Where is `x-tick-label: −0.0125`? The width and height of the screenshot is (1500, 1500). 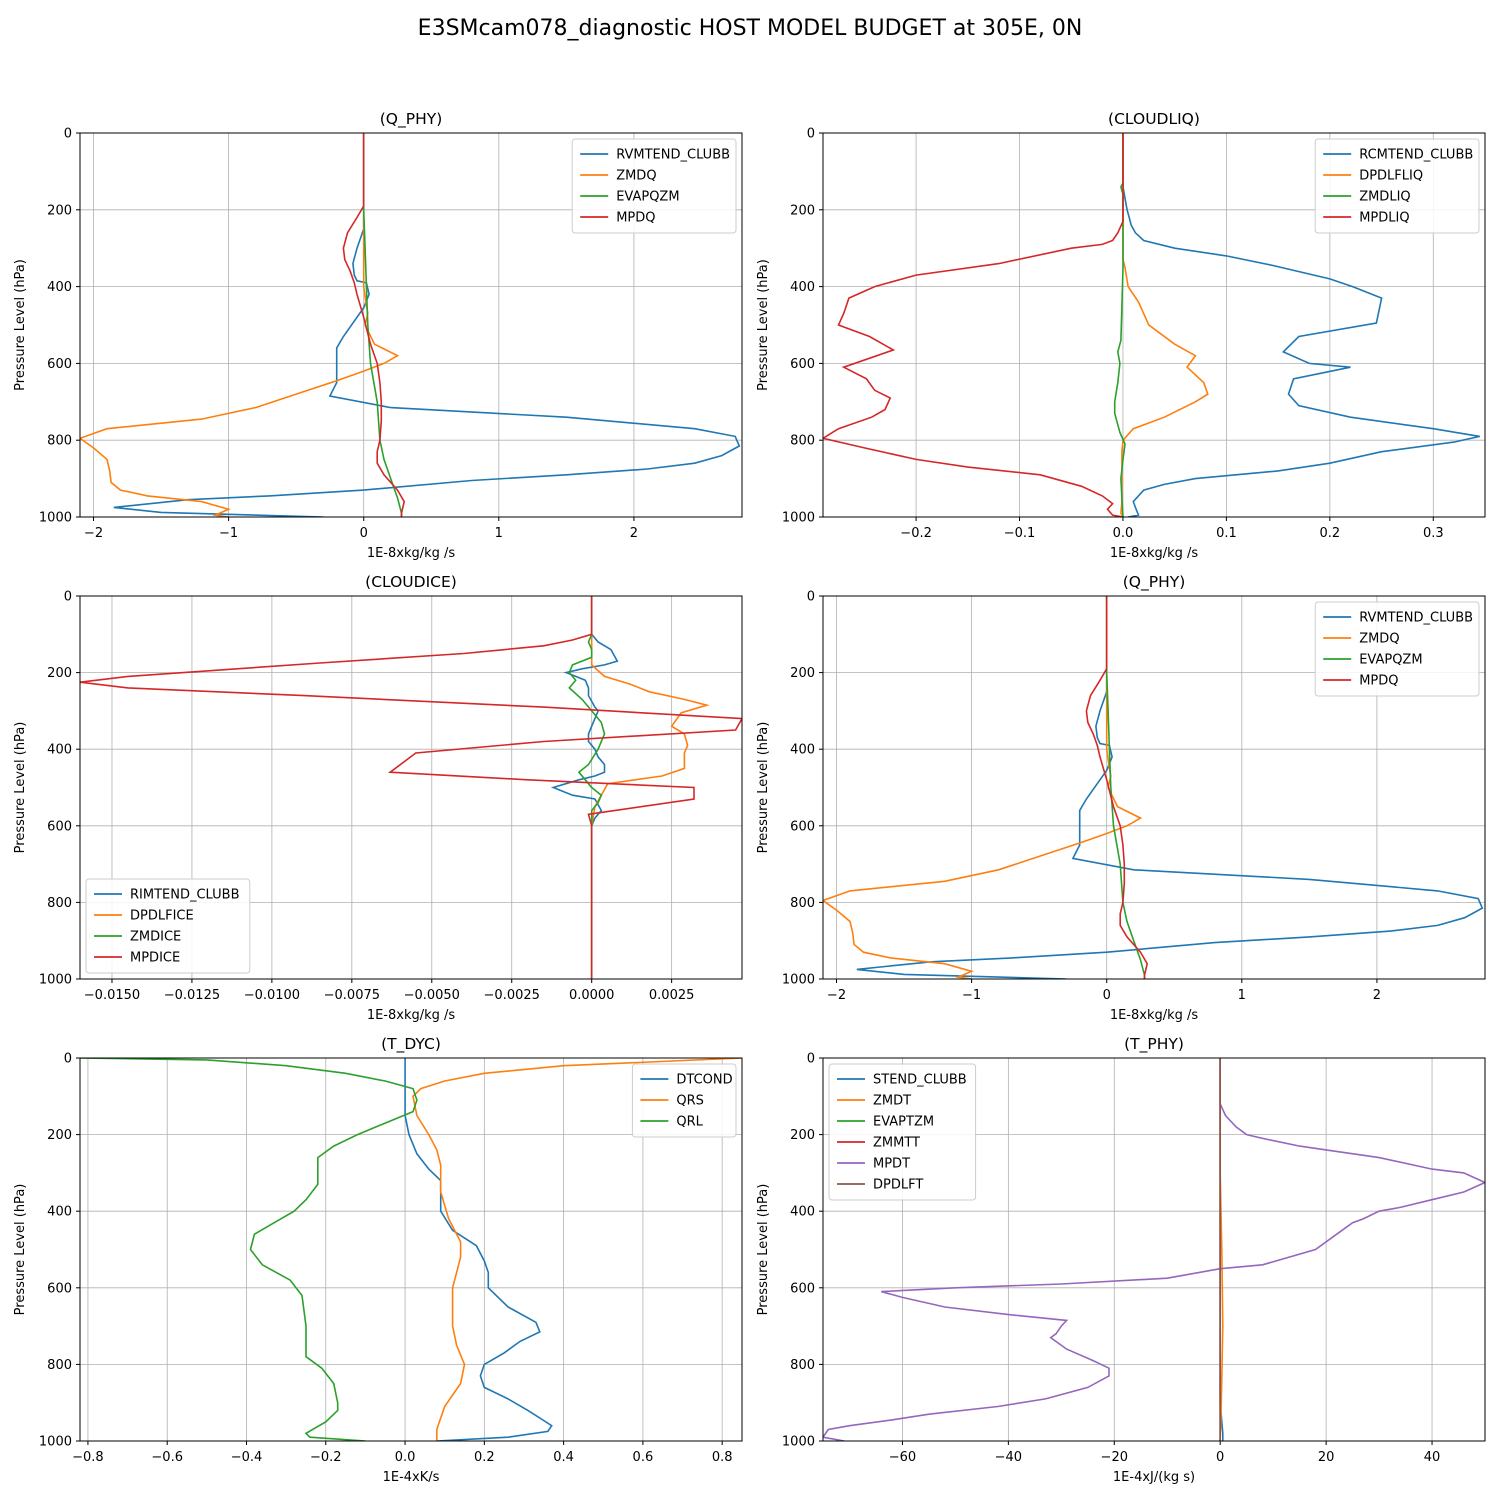 x-tick-label: −0.0125 is located at coordinates (192, 995).